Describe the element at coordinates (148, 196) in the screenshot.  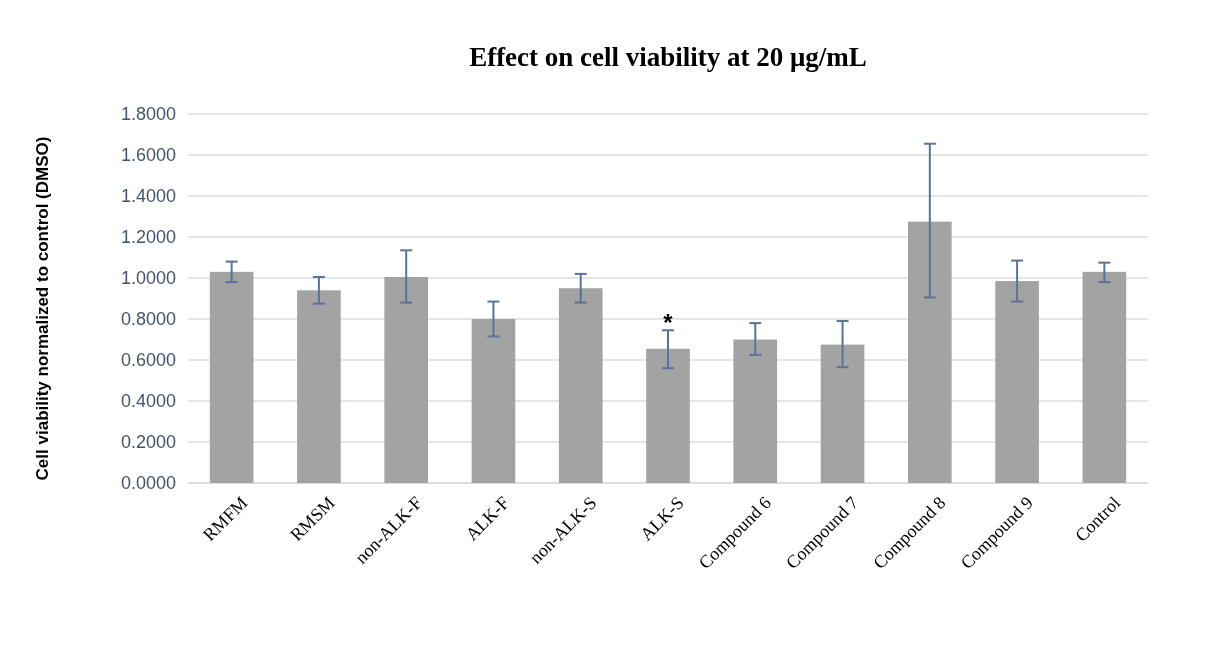
I see `y-tick-label: 1.4000` at that location.